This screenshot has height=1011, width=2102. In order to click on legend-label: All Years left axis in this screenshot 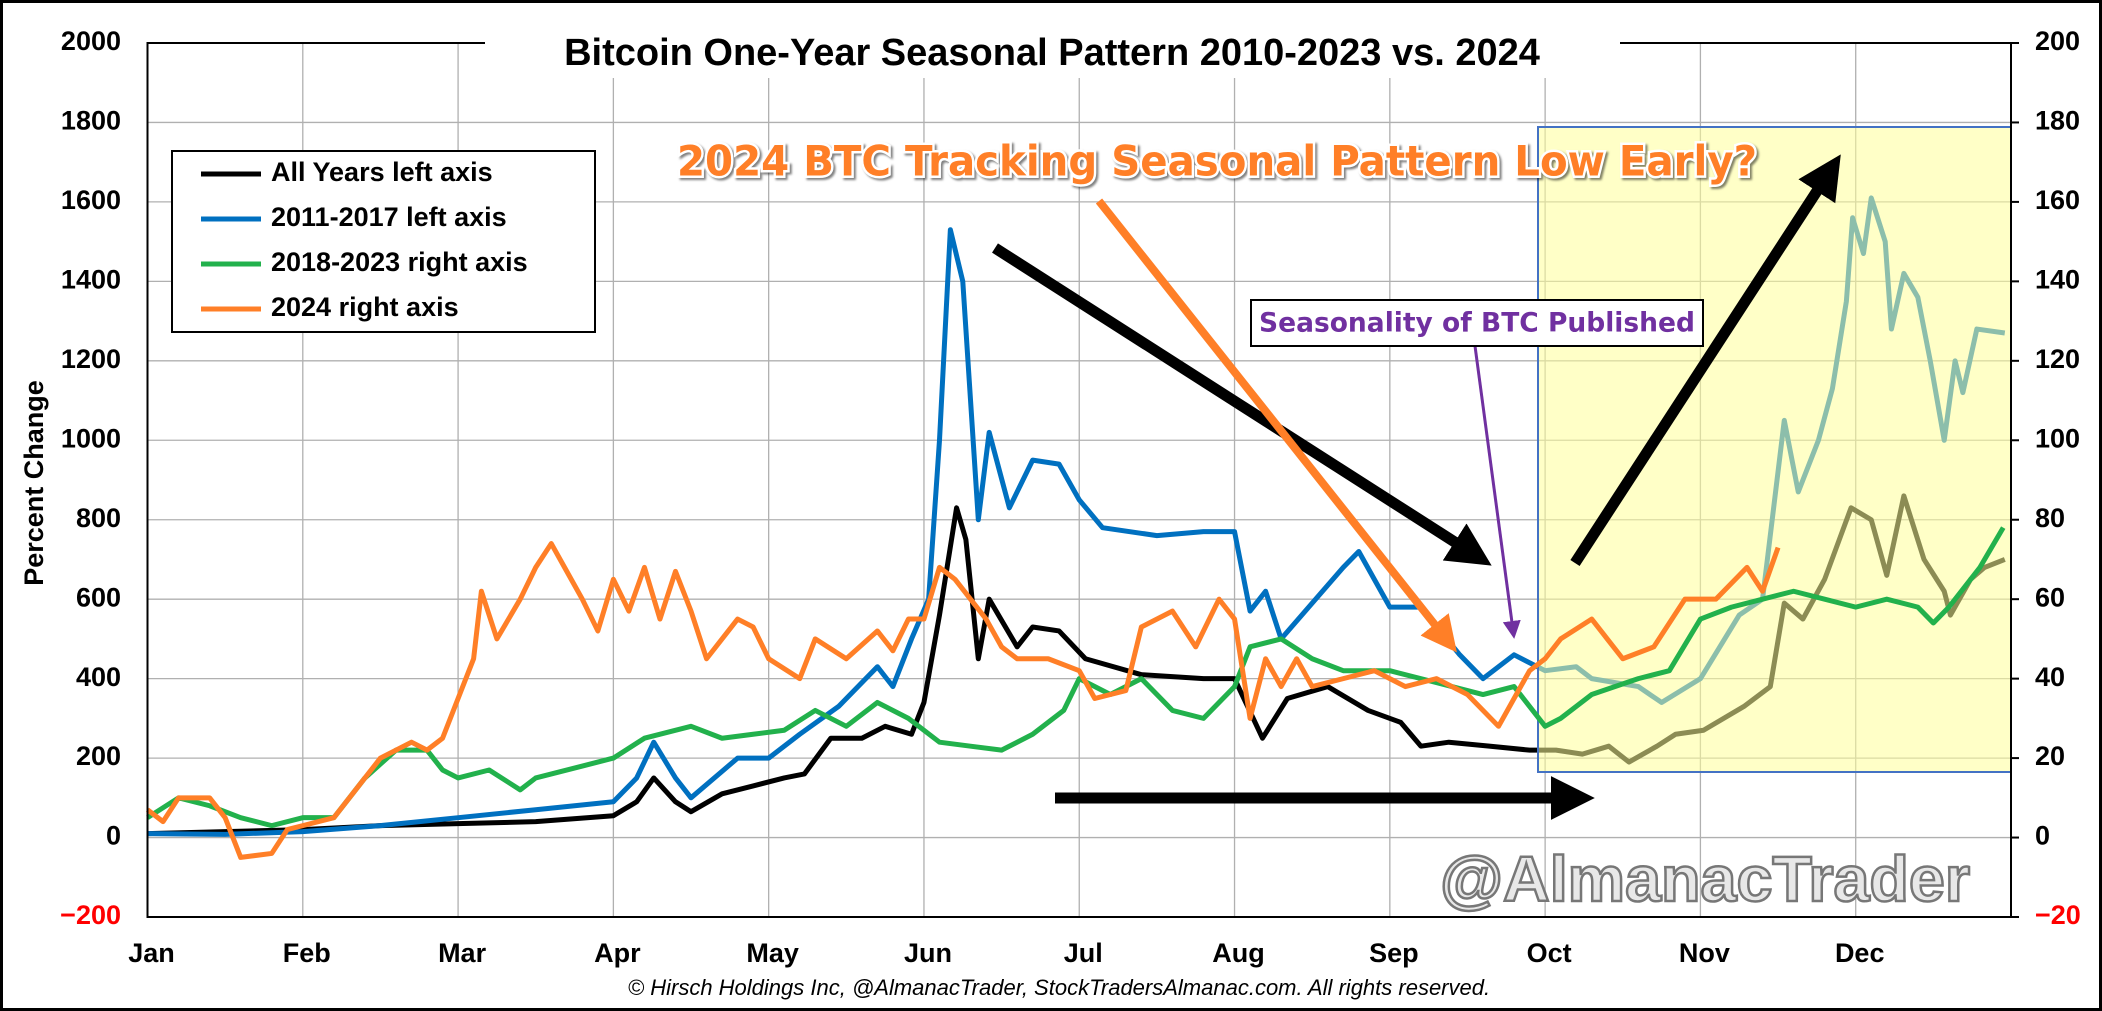, I will do `click(382, 172)`.